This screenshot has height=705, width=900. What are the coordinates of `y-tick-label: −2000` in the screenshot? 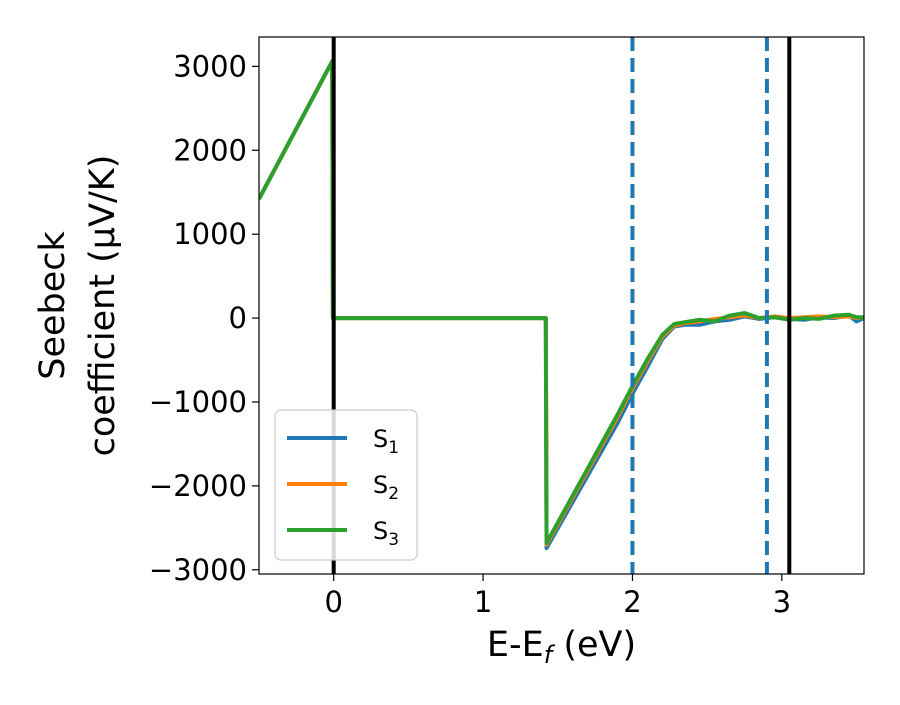 It's located at (198, 486).